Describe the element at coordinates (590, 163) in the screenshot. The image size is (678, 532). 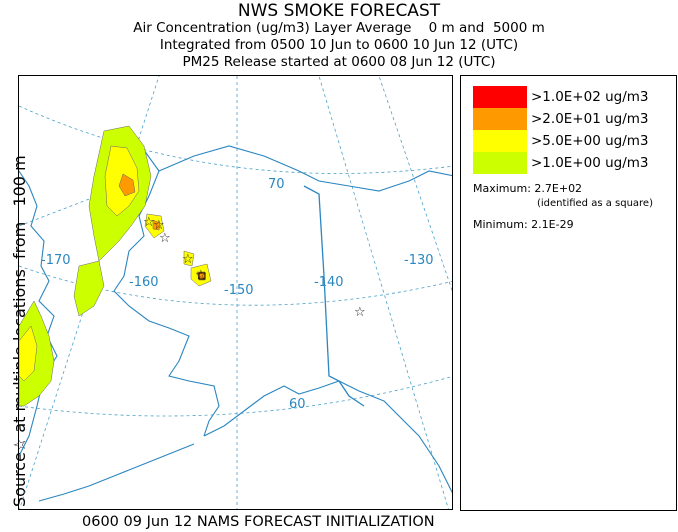
I see `legend-label: >1.0E+00 ug/m3` at that location.